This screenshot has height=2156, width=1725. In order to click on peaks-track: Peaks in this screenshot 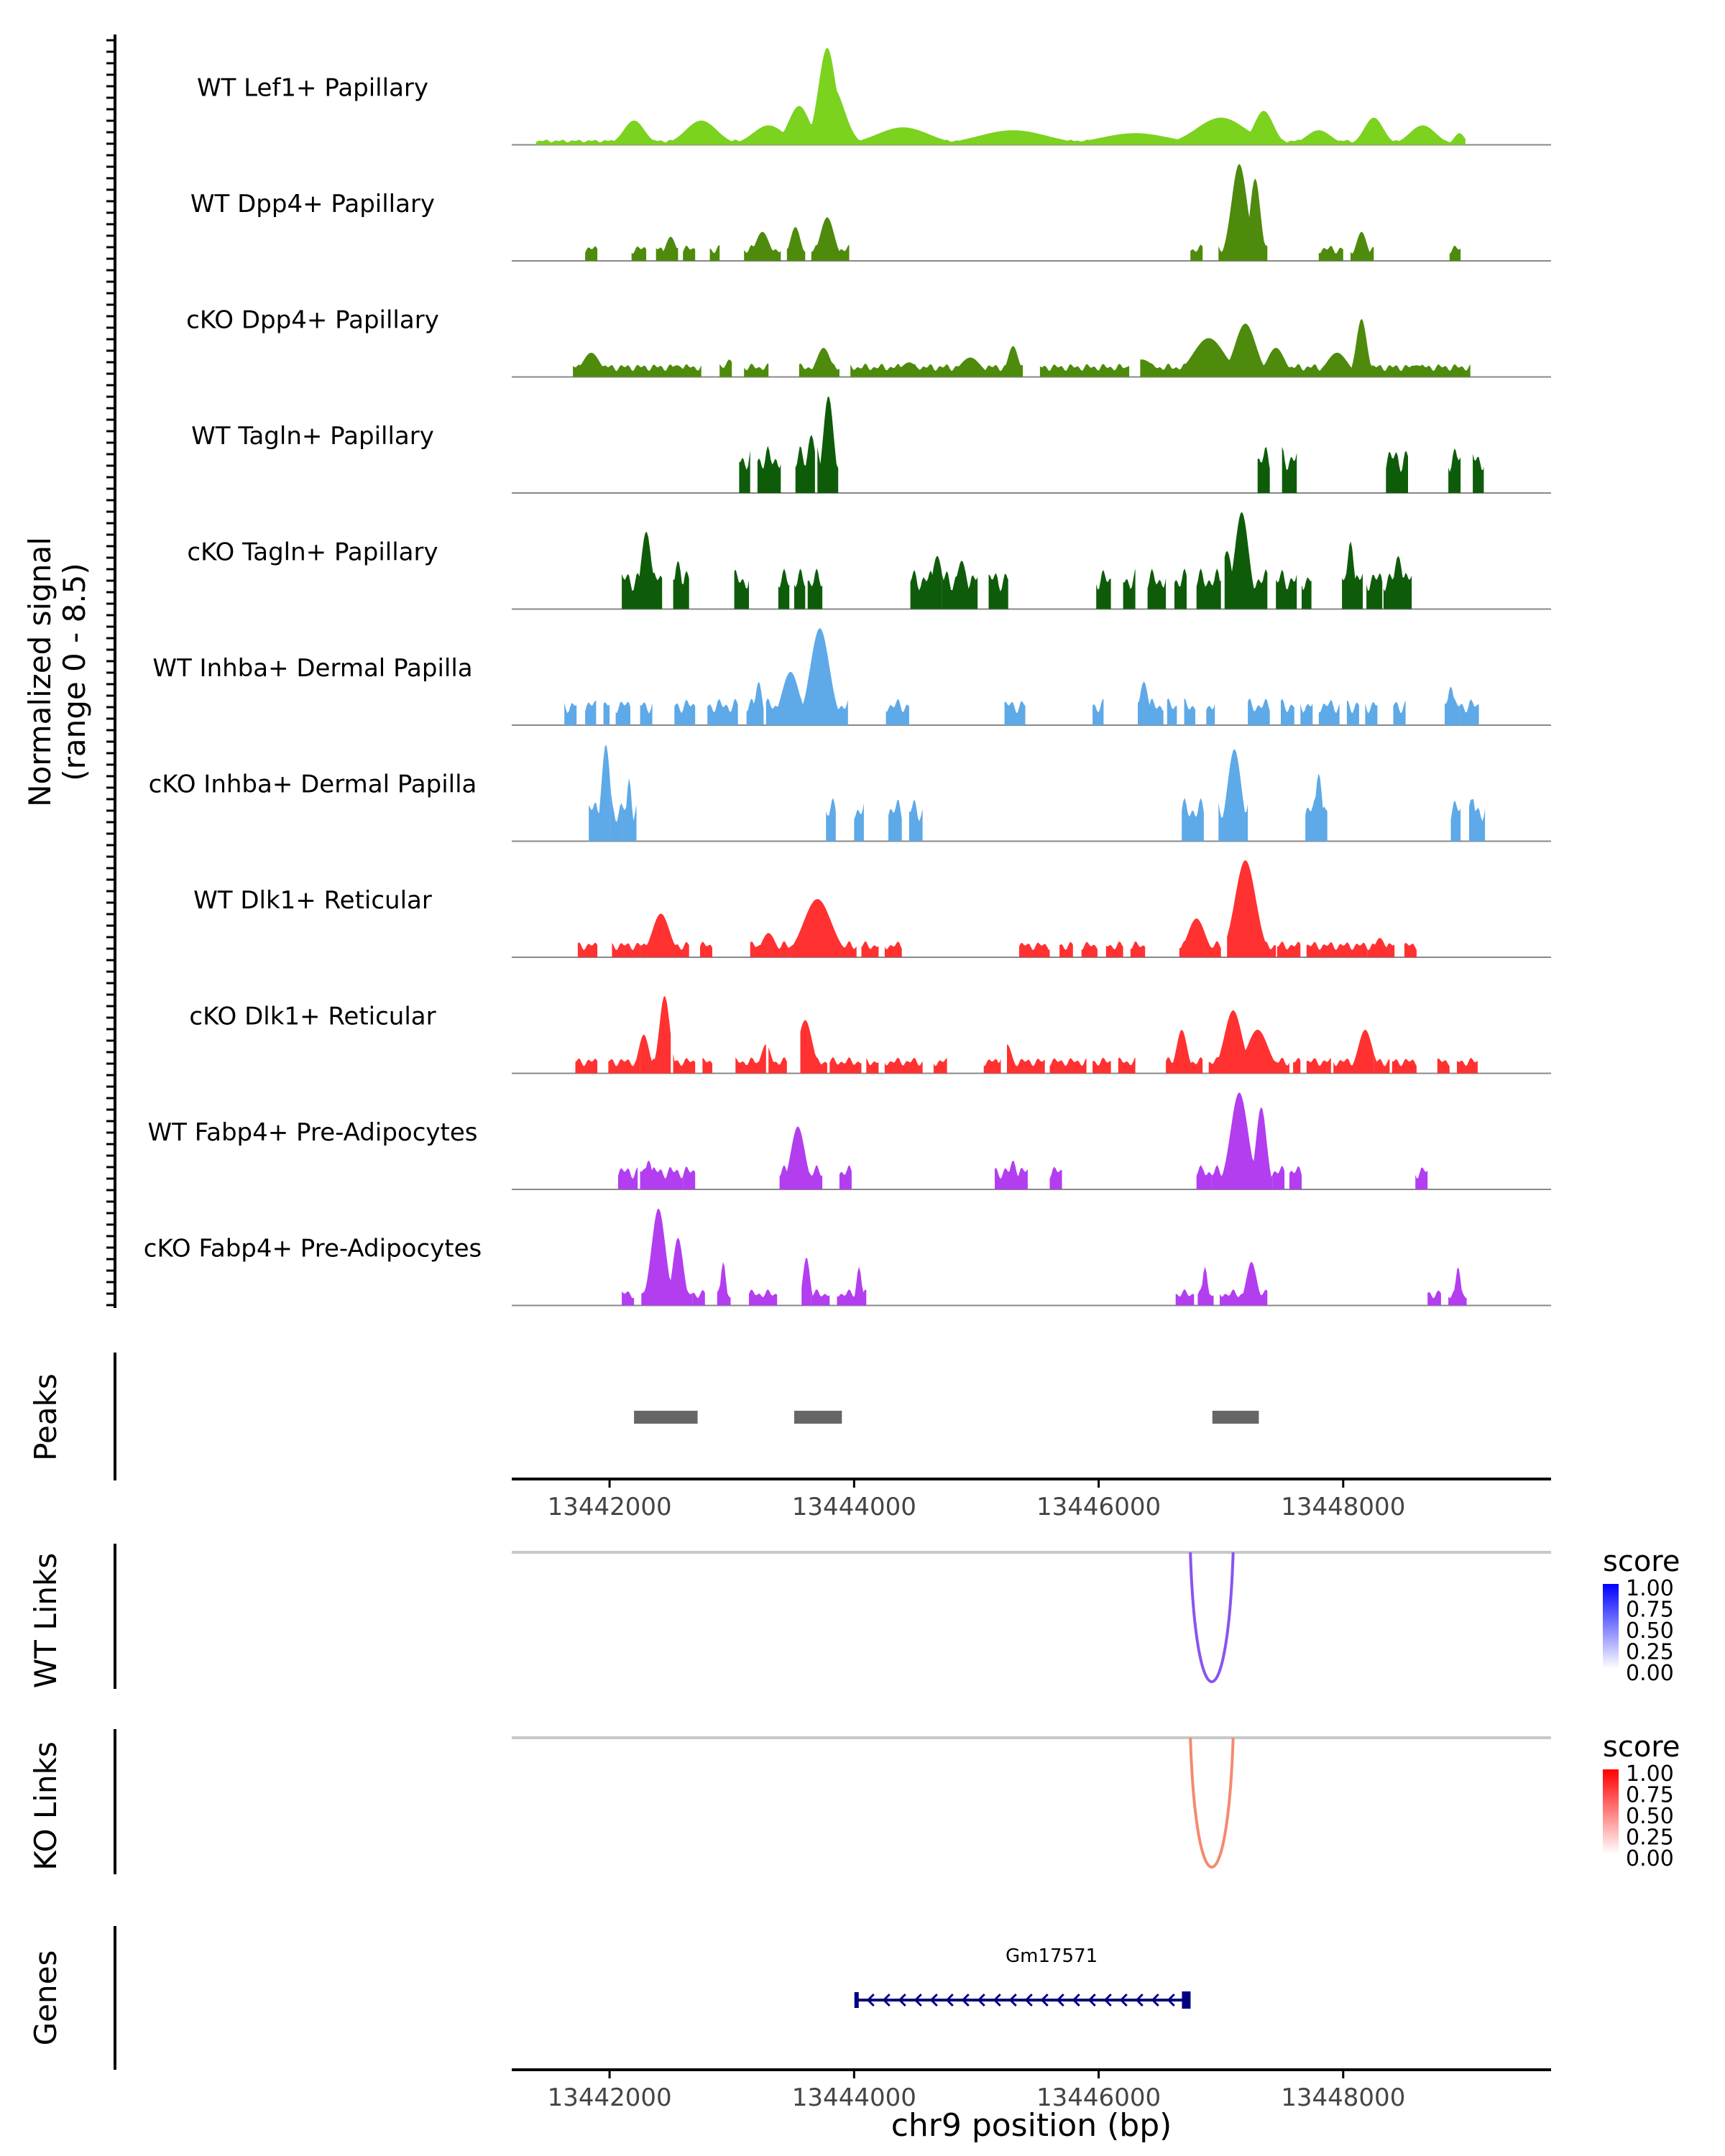, I will do `click(643, 1416)`.